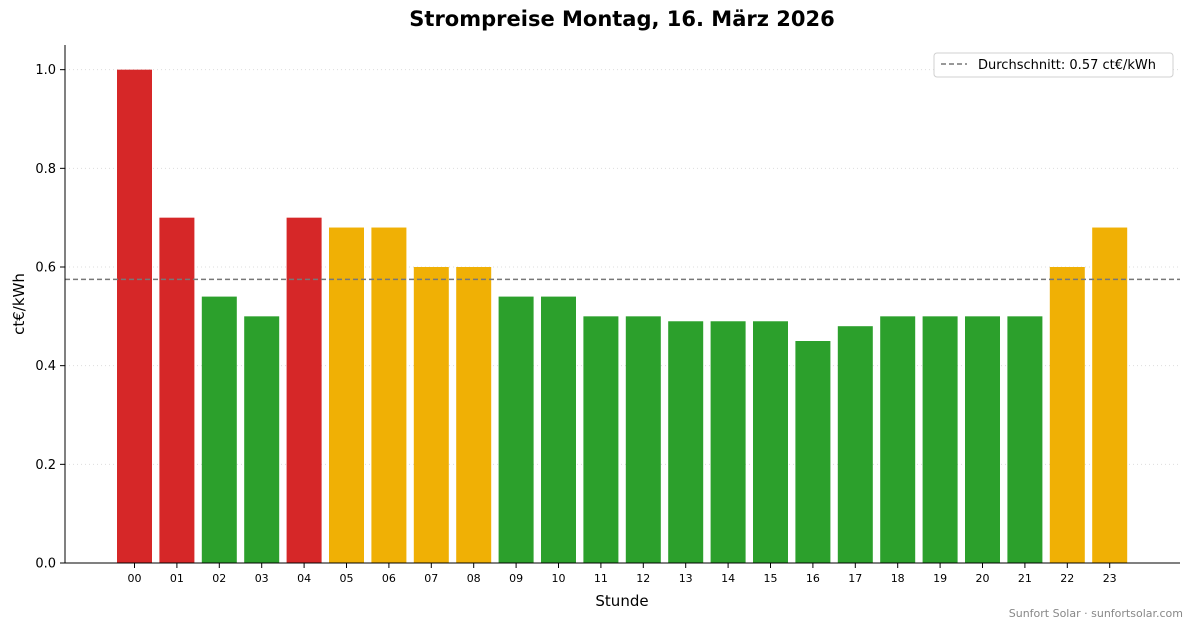 The width and height of the screenshot is (1193, 628). Describe the element at coordinates (177, 578) in the screenshot. I see `x-tick-label: 01` at that location.